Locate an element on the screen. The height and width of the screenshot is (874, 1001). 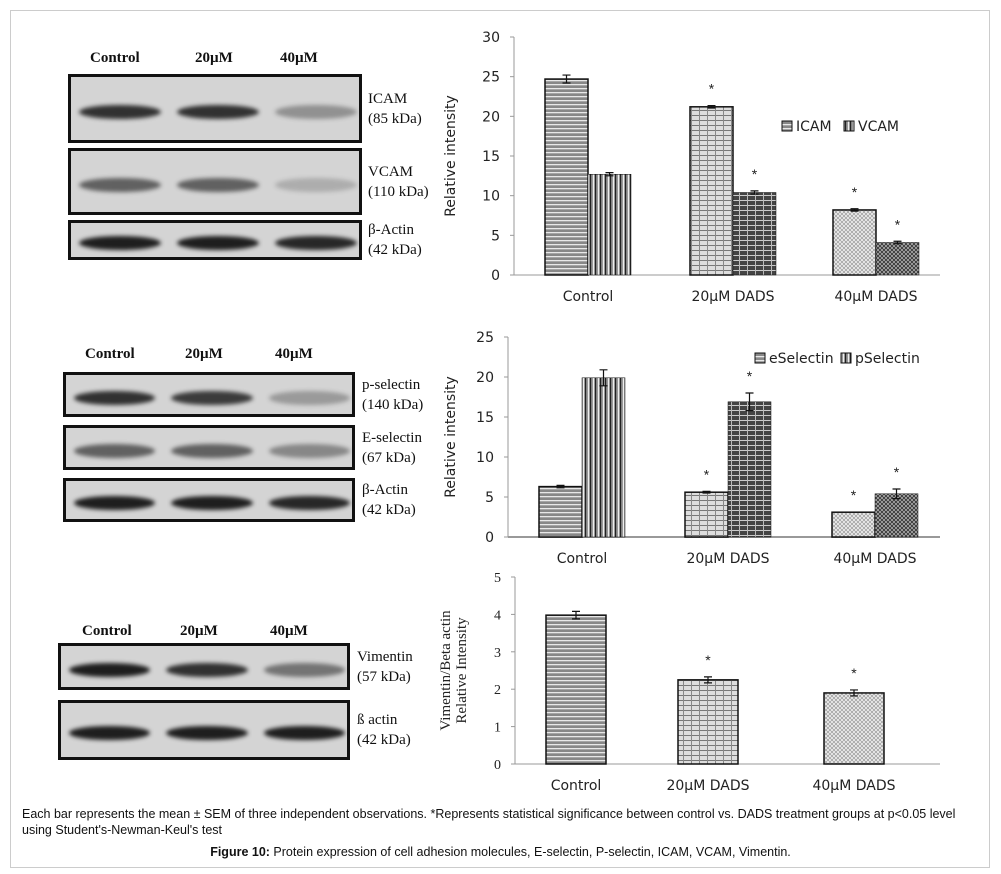
bar-ICAM is located at coordinates (711, 191).